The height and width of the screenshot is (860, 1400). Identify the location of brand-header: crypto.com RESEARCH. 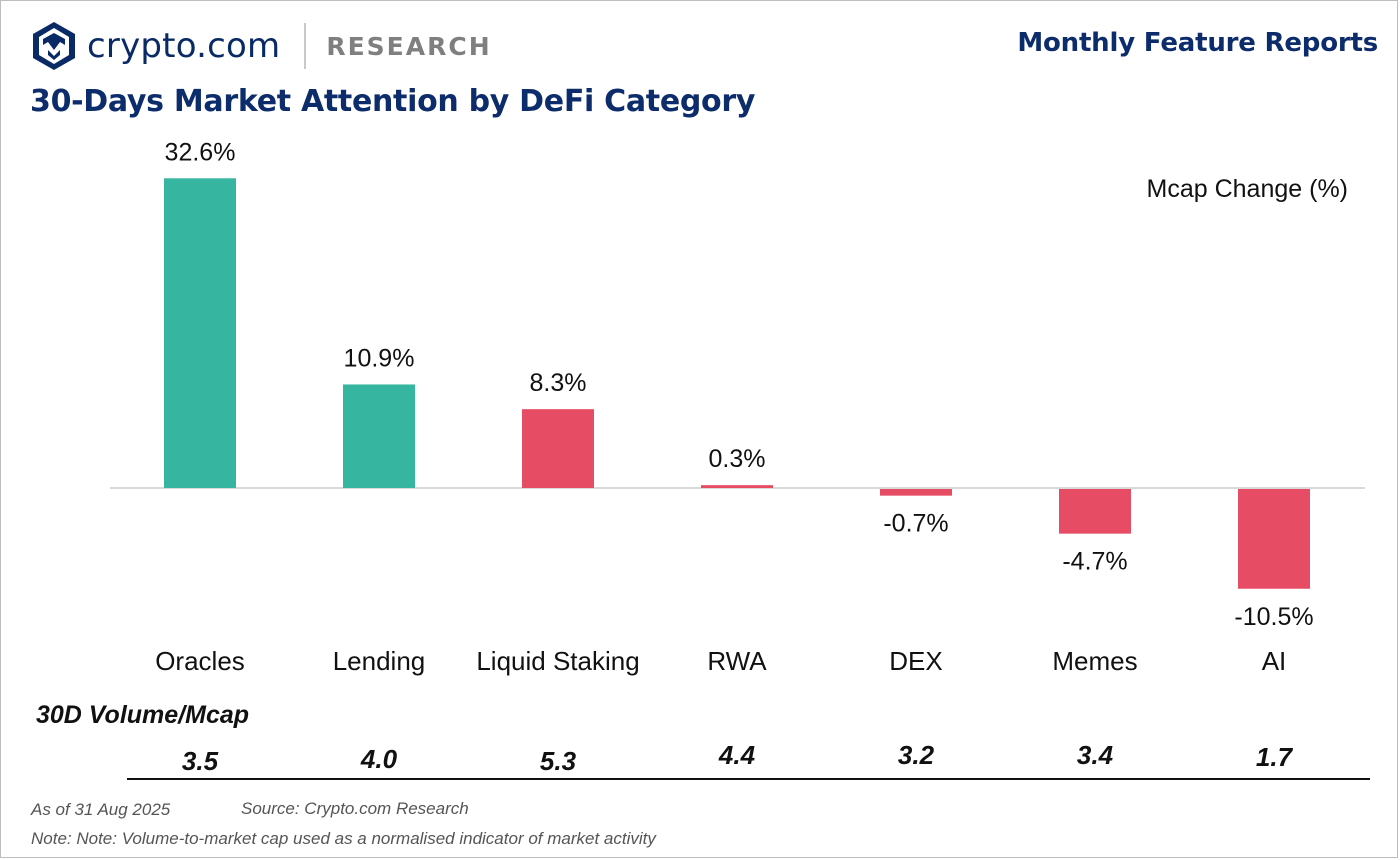
(261, 46).